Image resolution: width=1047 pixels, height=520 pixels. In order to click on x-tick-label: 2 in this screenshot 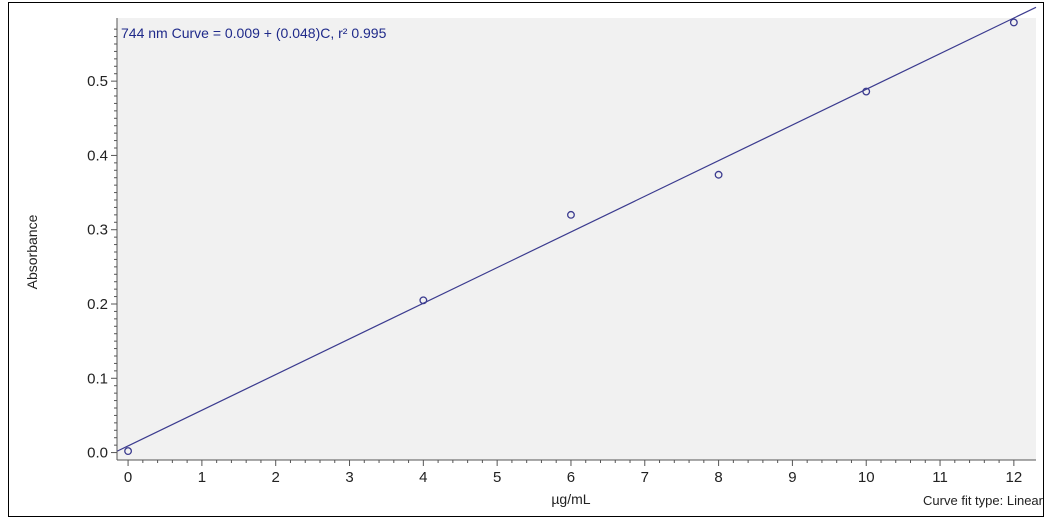, I will do `click(276, 477)`.